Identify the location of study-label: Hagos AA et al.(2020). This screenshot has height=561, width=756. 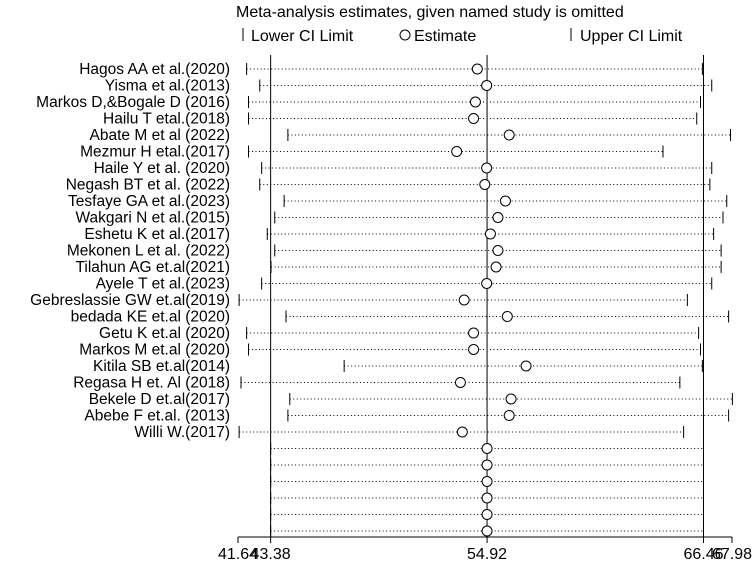
(154, 69).